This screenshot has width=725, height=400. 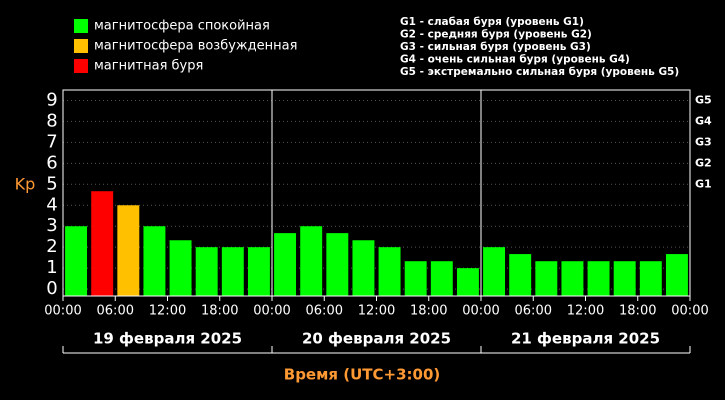 I want to click on legend-label: магнитосфера возбужденная, so click(x=195, y=46).